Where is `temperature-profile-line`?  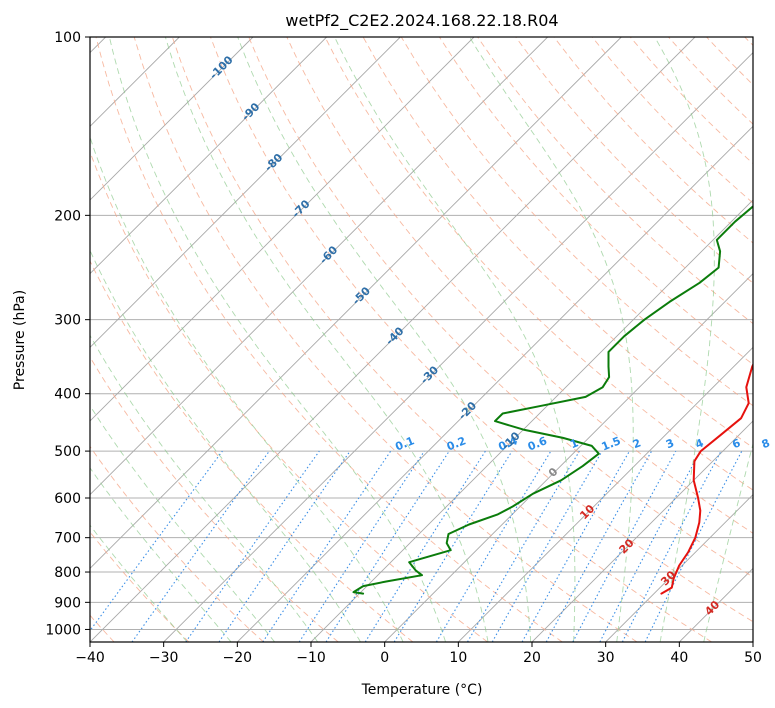 temperature-profile-line is located at coordinates (706, 478).